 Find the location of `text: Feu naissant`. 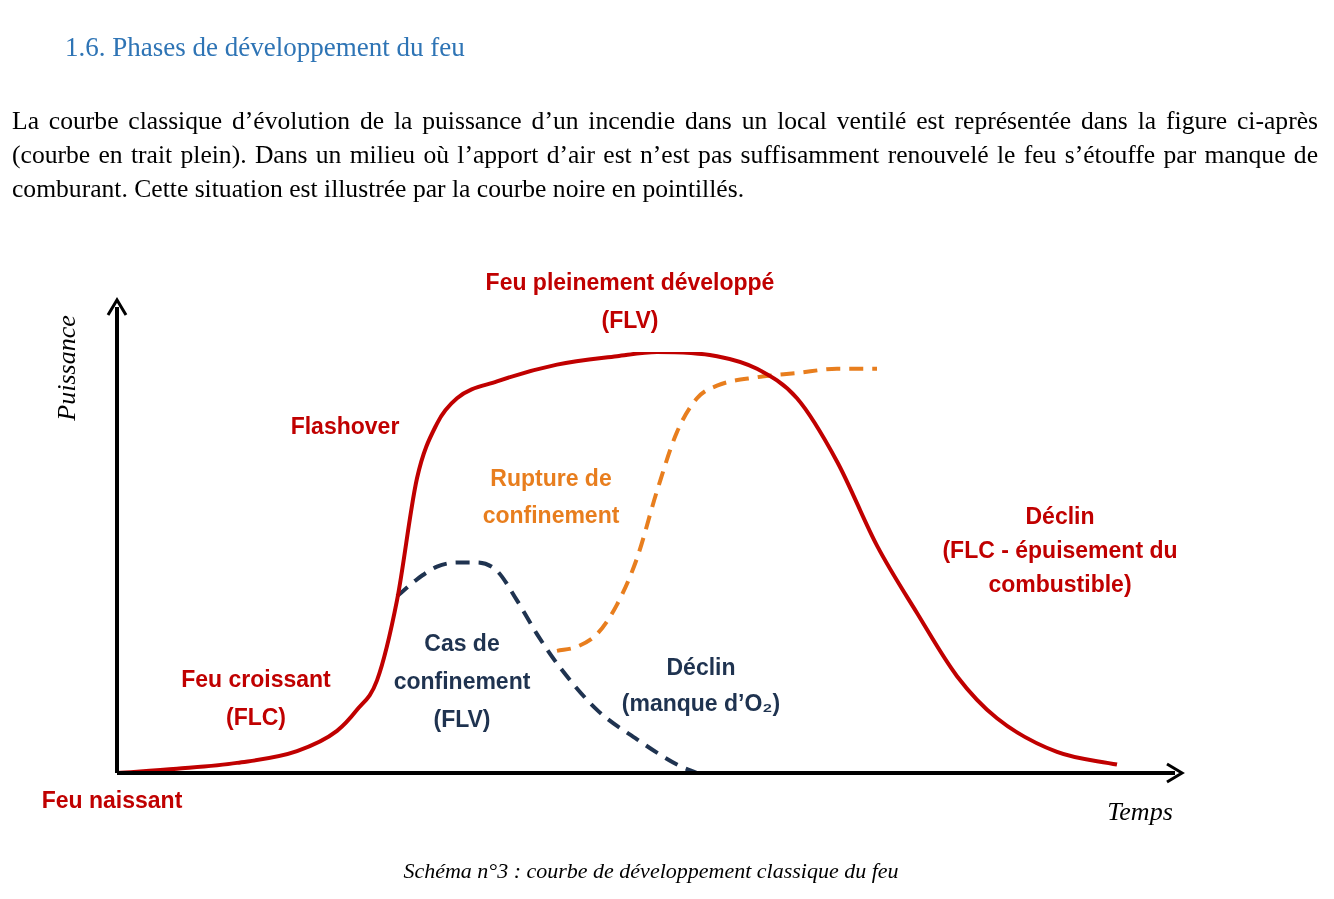

text: Feu naissant is located at coordinates (112, 800).